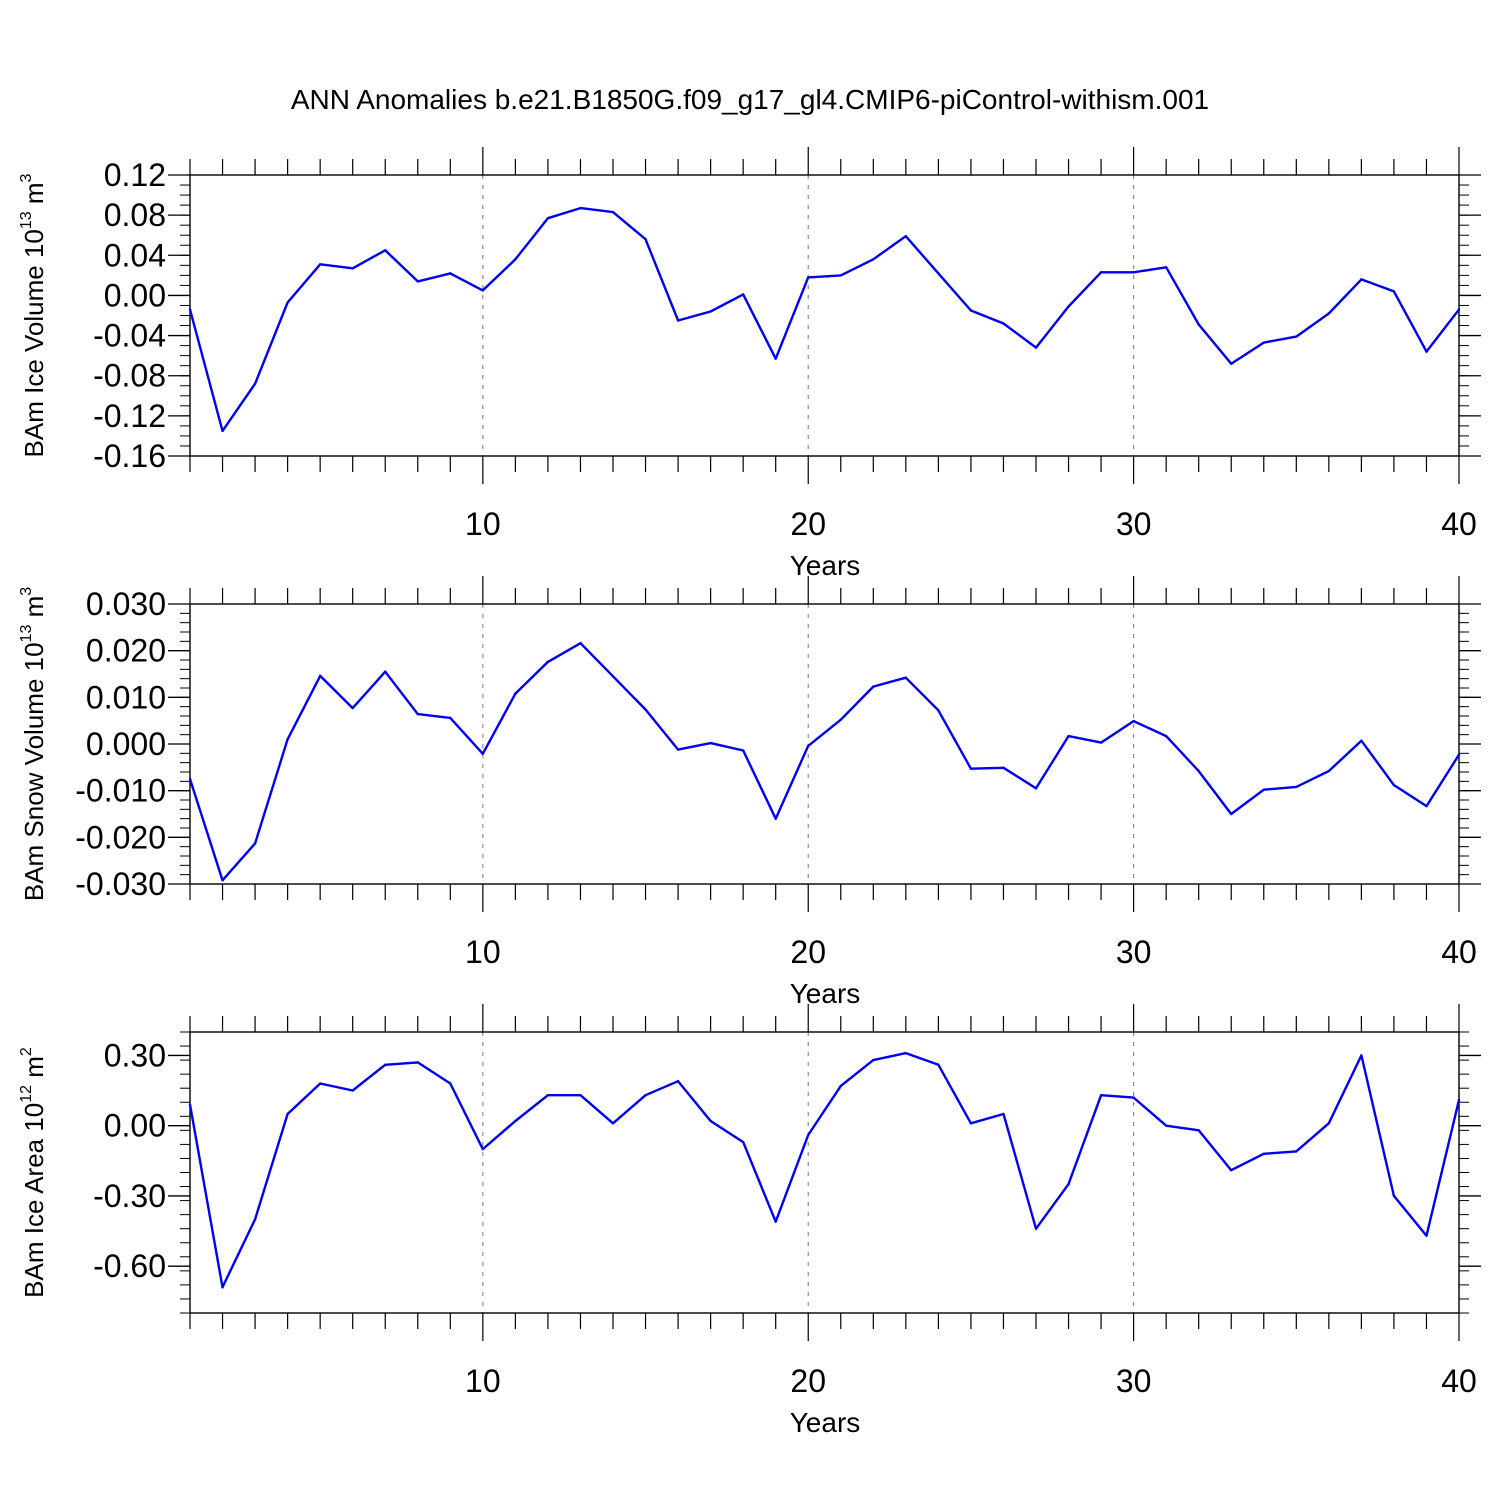  Describe the element at coordinates (135, 295) in the screenshot. I see `y-tick-label: 0.00` at that location.